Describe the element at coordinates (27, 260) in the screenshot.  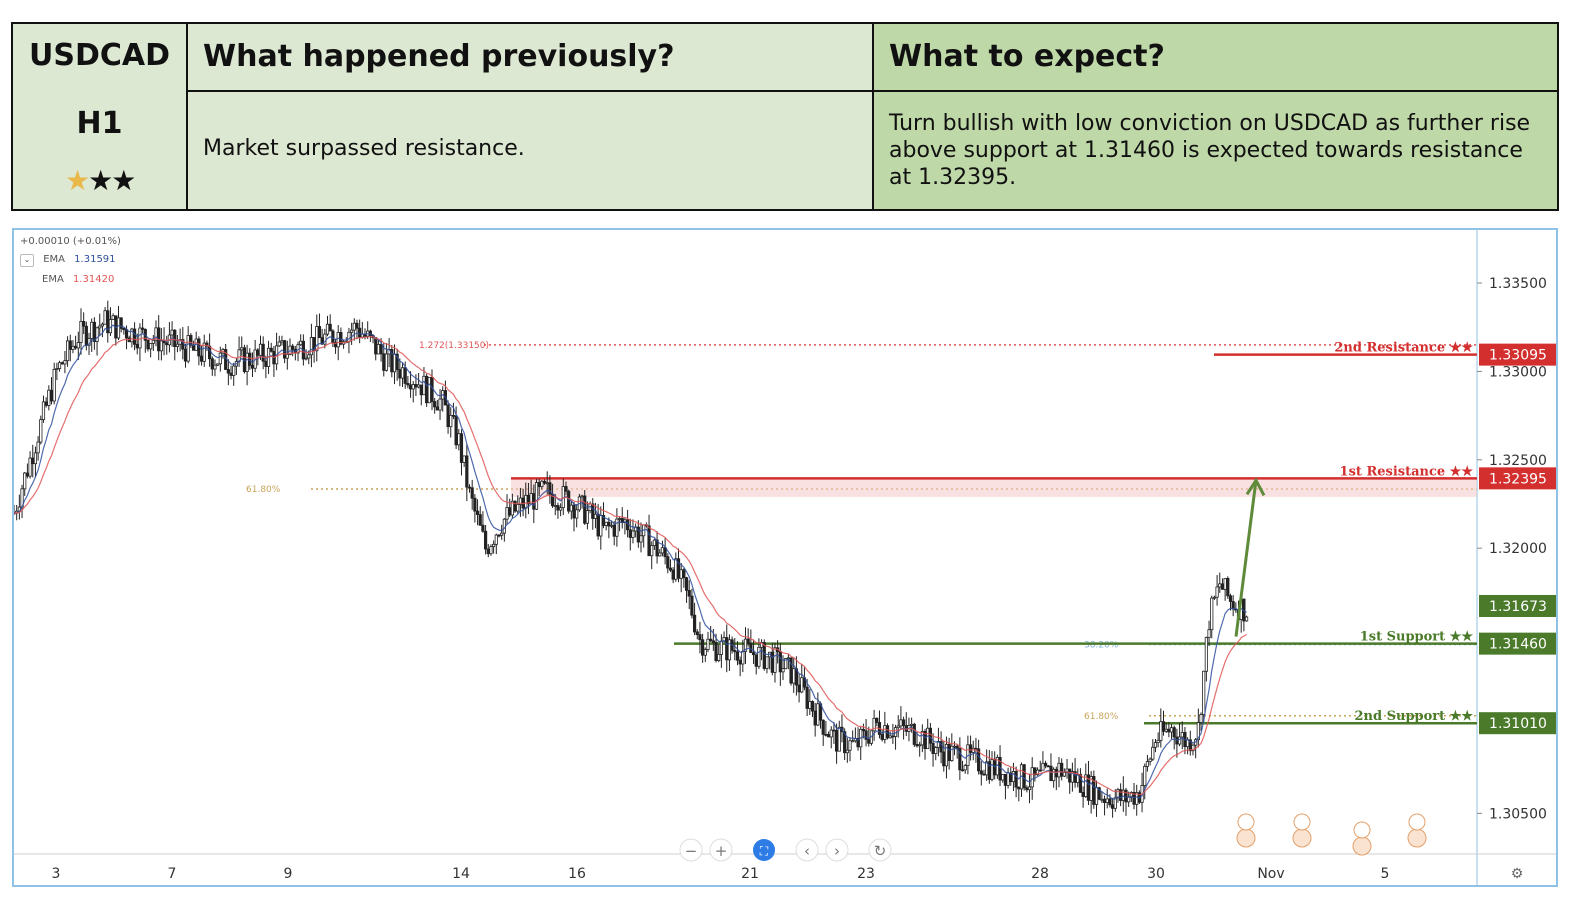
I see `legend-collapse-icon: ⌄` at that location.